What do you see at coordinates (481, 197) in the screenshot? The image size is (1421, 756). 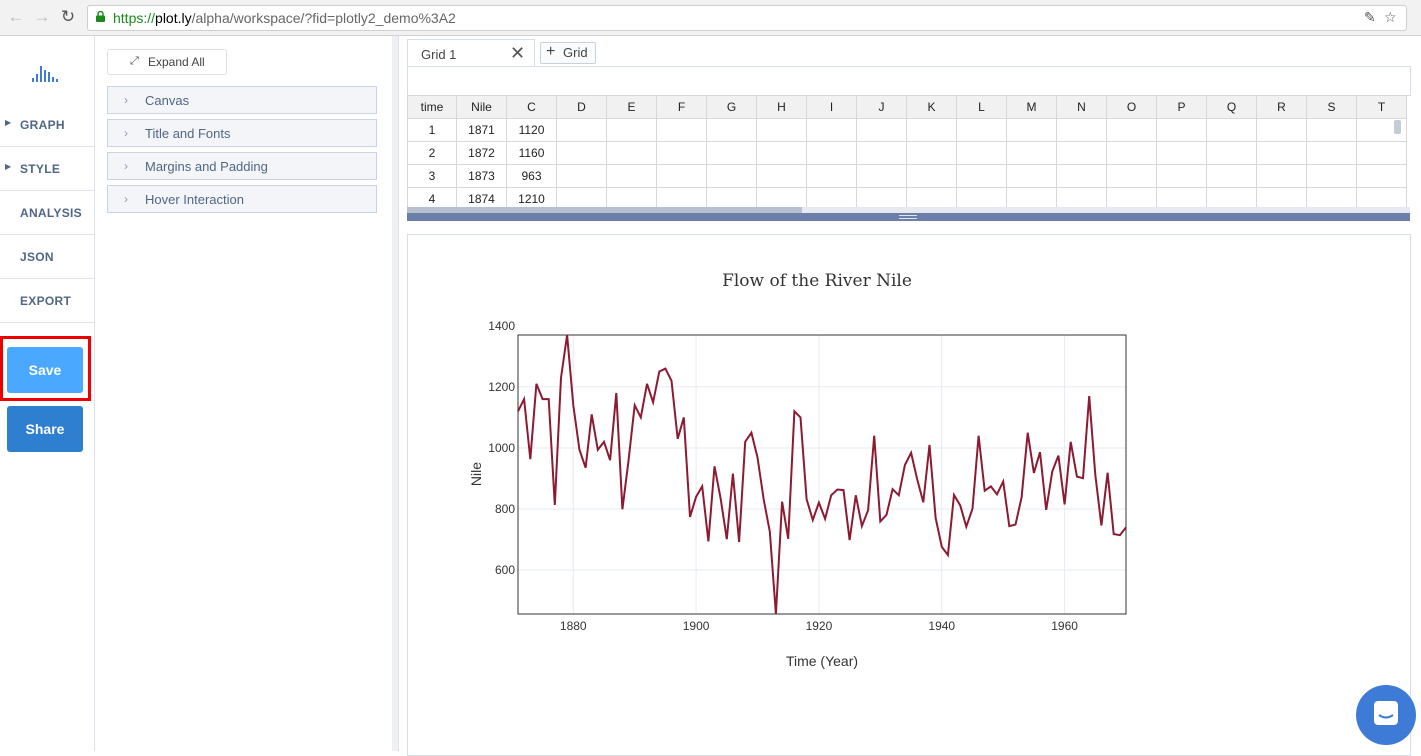 I see `grid-cell: 1874` at bounding box center [481, 197].